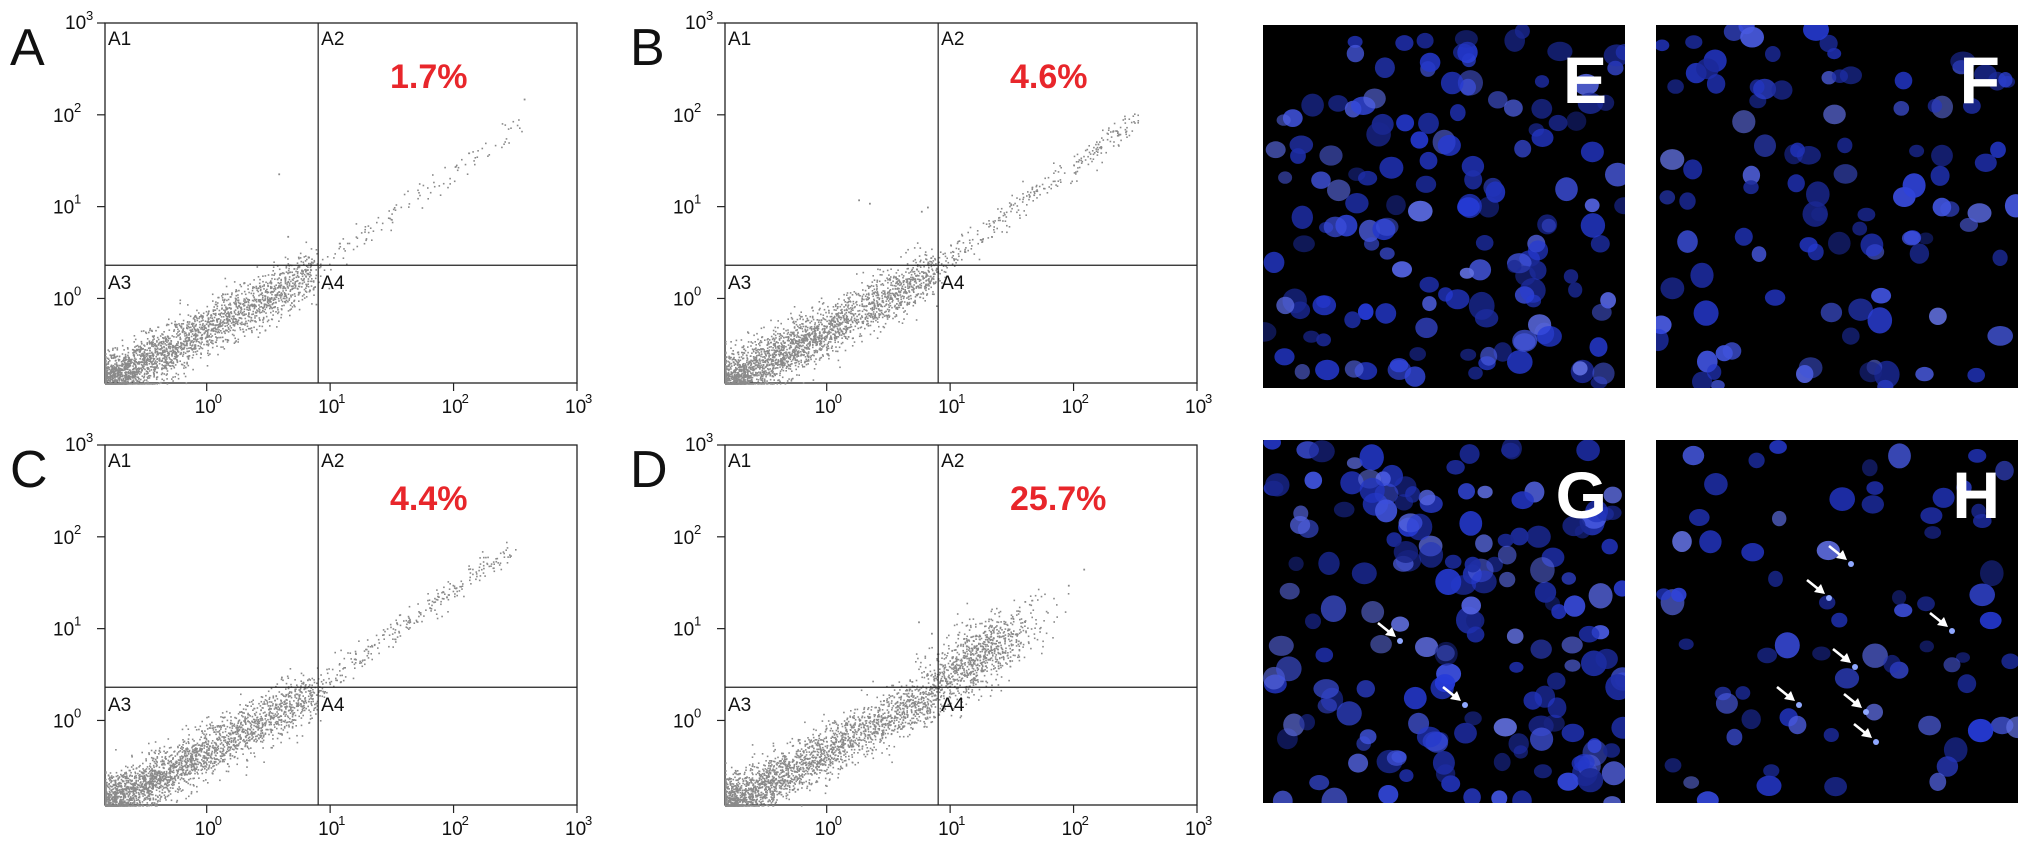 The width and height of the screenshot is (2031, 844). I want to click on y-tick-exponent: 3, so click(89, 15).